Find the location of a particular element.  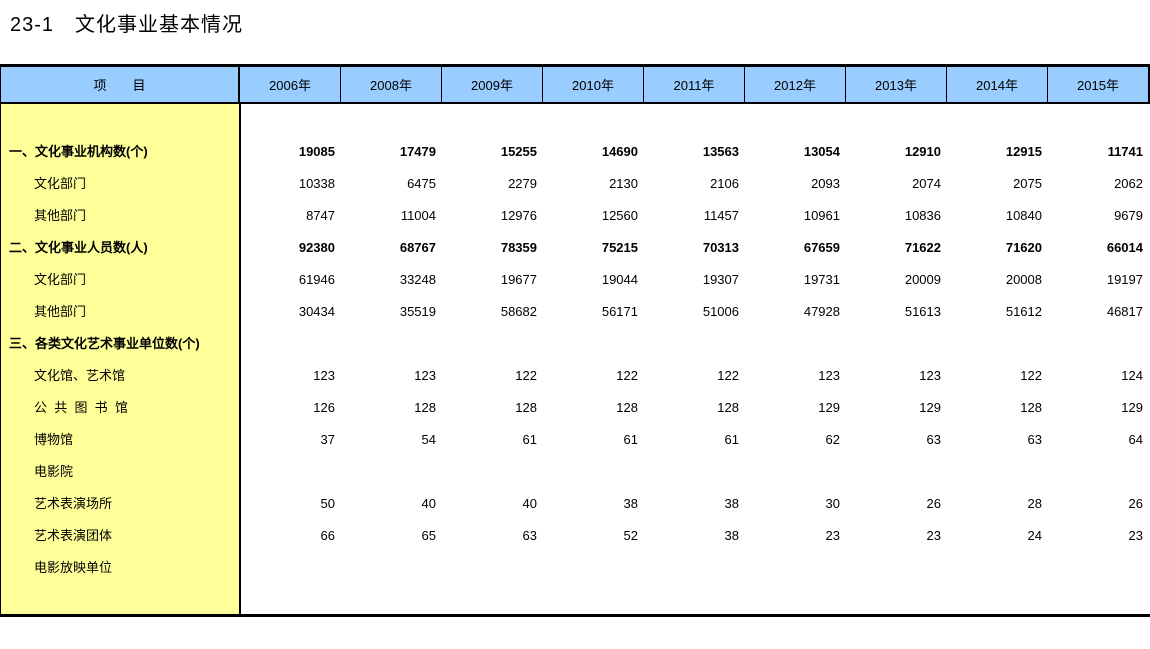

row-label: 三、各类文化艺术事业单位数(个) is located at coordinates (104, 343).